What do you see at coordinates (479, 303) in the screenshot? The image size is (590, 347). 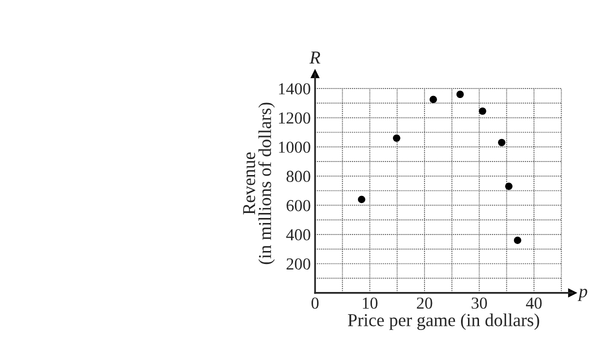 I see `x-tick-label: 30` at bounding box center [479, 303].